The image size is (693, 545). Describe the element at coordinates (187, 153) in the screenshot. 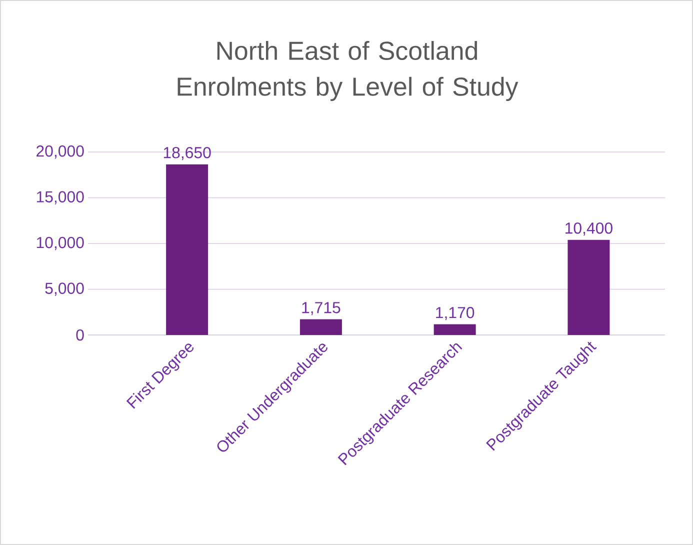

I see `data-label: 18,650` at that location.